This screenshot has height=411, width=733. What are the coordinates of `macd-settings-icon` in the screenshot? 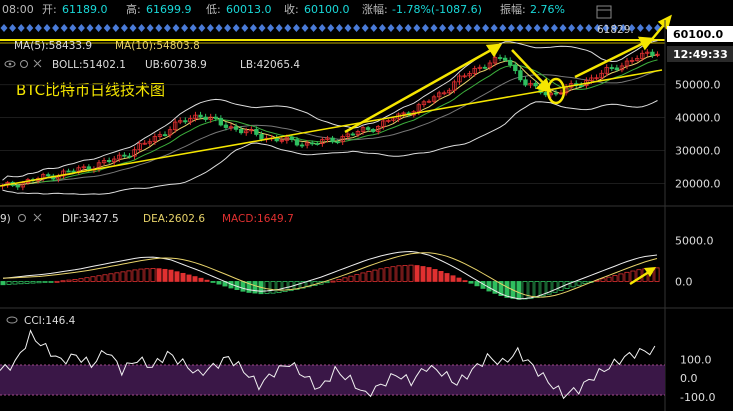 It's located at (22, 218).